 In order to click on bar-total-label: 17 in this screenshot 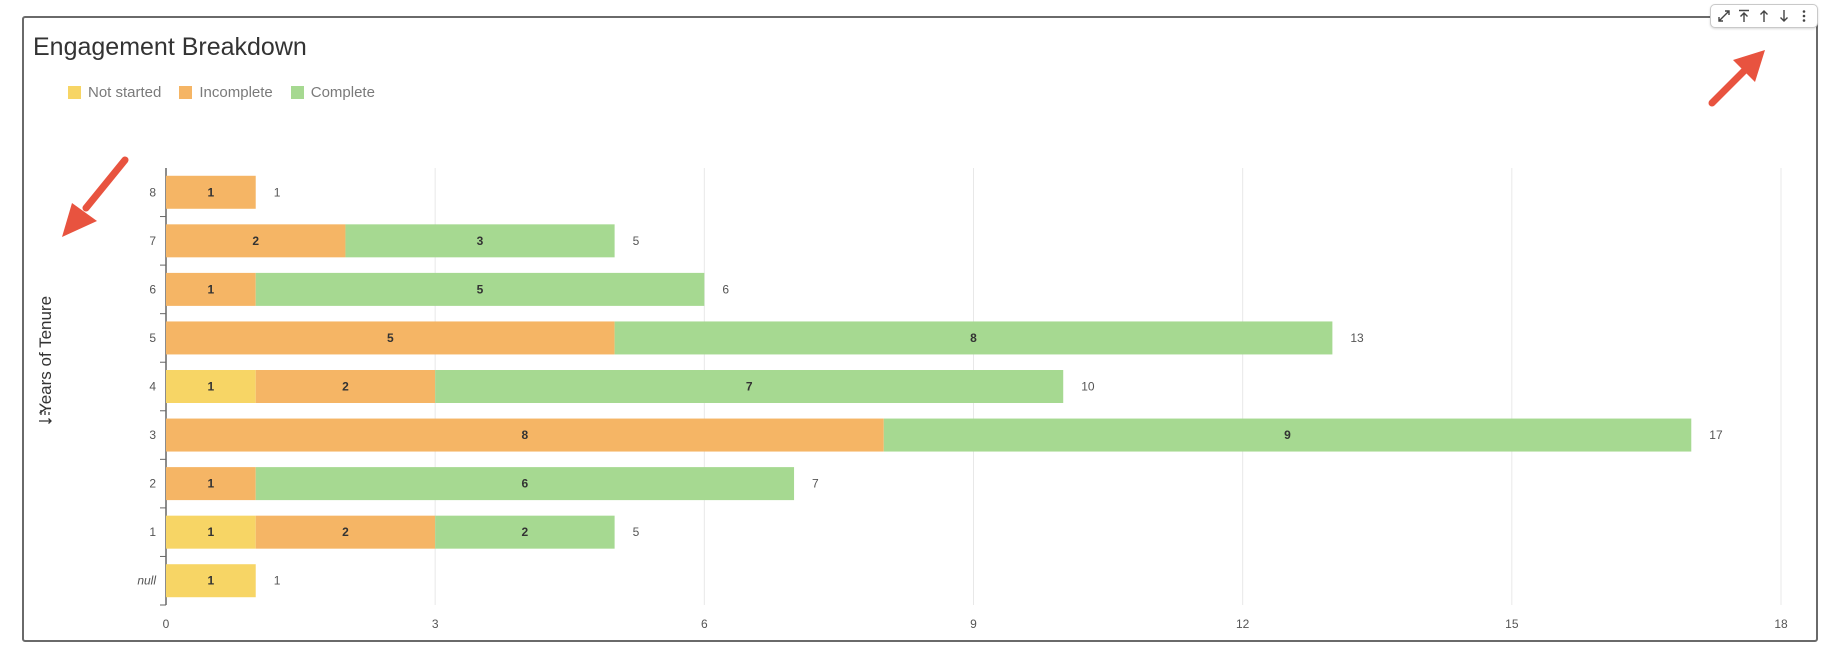, I will do `click(1716, 435)`.